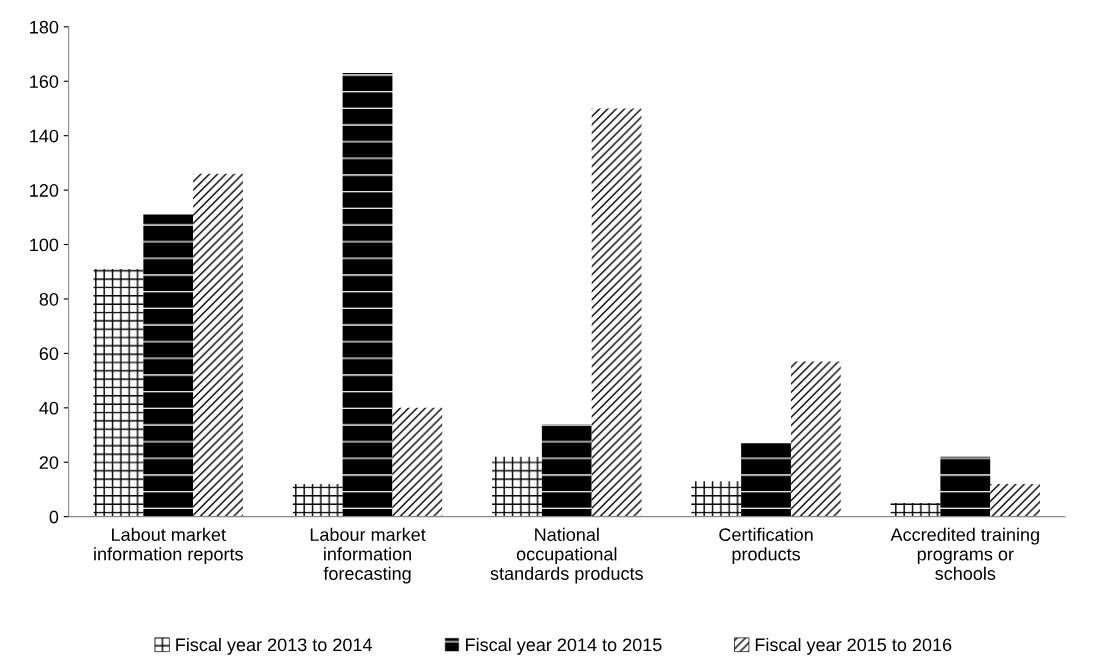 Image resolution: width=1107 pixels, height=671 pixels. What do you see at coordinates (44, 245) in the screenshot?
I see `y-tick-label: 100` at bounding box center [44, 245].